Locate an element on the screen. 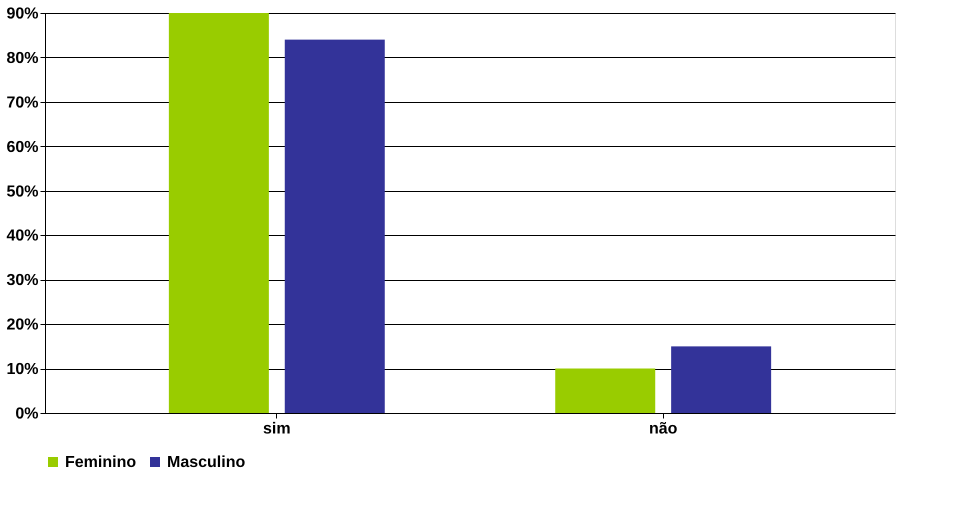 The width and height of the screenshot is (978, 527). y-tick-label: 90% is located at coordinates (22, 14).